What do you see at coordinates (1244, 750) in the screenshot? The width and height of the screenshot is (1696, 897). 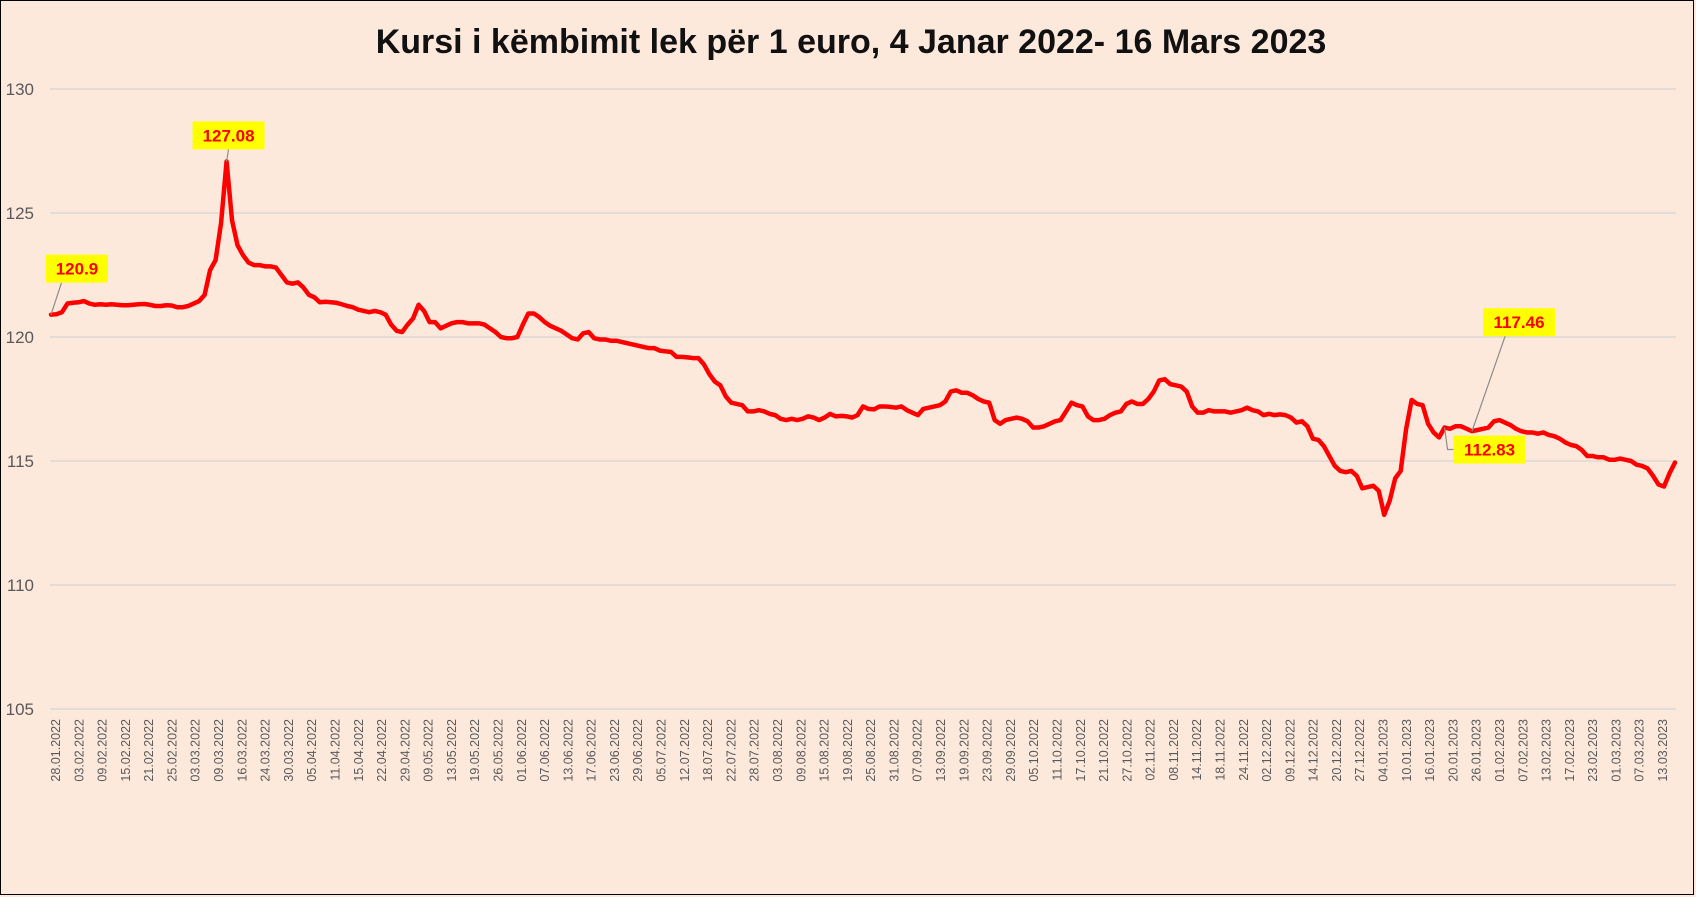 I see `x-tick-label: 24.11.2022` at bounding box center [1244, 750].